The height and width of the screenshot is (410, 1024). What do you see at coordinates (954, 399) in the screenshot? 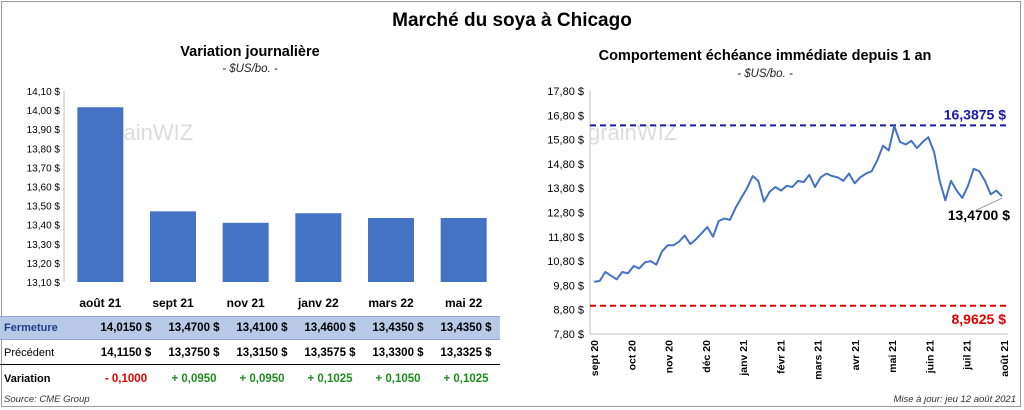
I see `update-note: Mise à jour: jeu 12 août 2021` at bounding box center [954, 399].